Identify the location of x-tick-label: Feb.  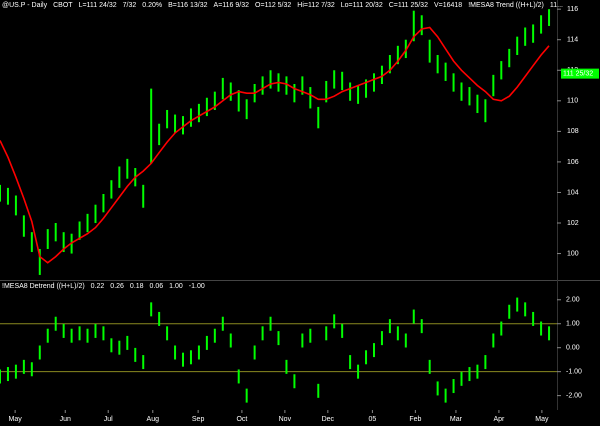
(415, 419).